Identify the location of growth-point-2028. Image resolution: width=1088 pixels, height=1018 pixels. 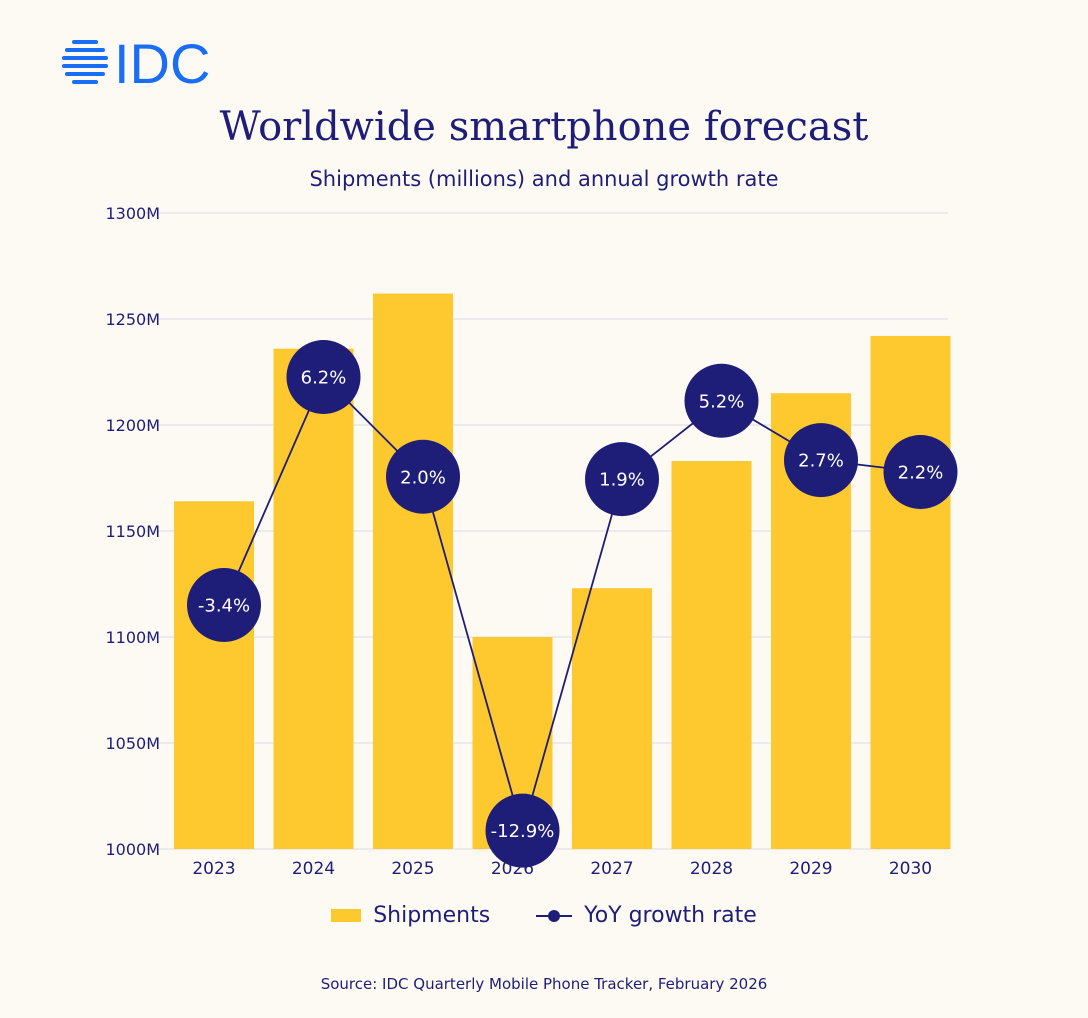
(721, 400).